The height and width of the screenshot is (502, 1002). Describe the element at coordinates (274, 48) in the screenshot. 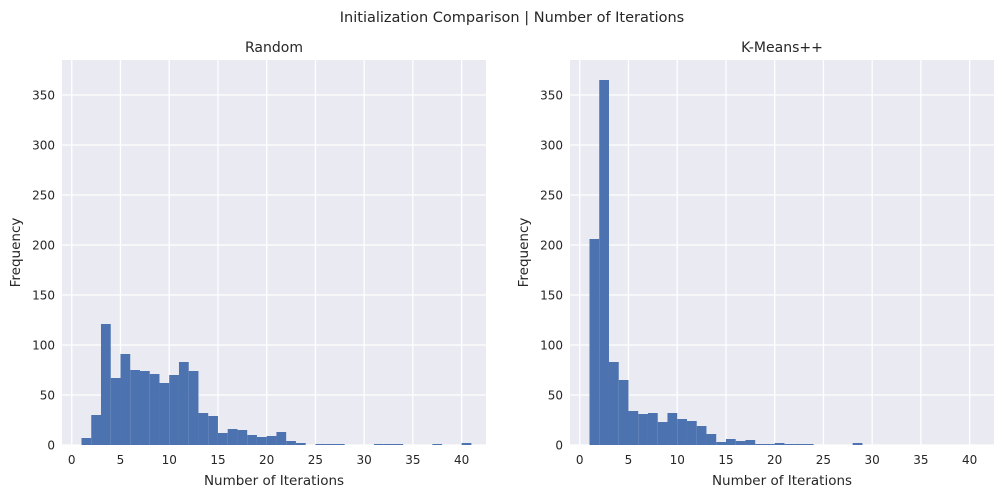

I see `subplot-title: Random` at that location.